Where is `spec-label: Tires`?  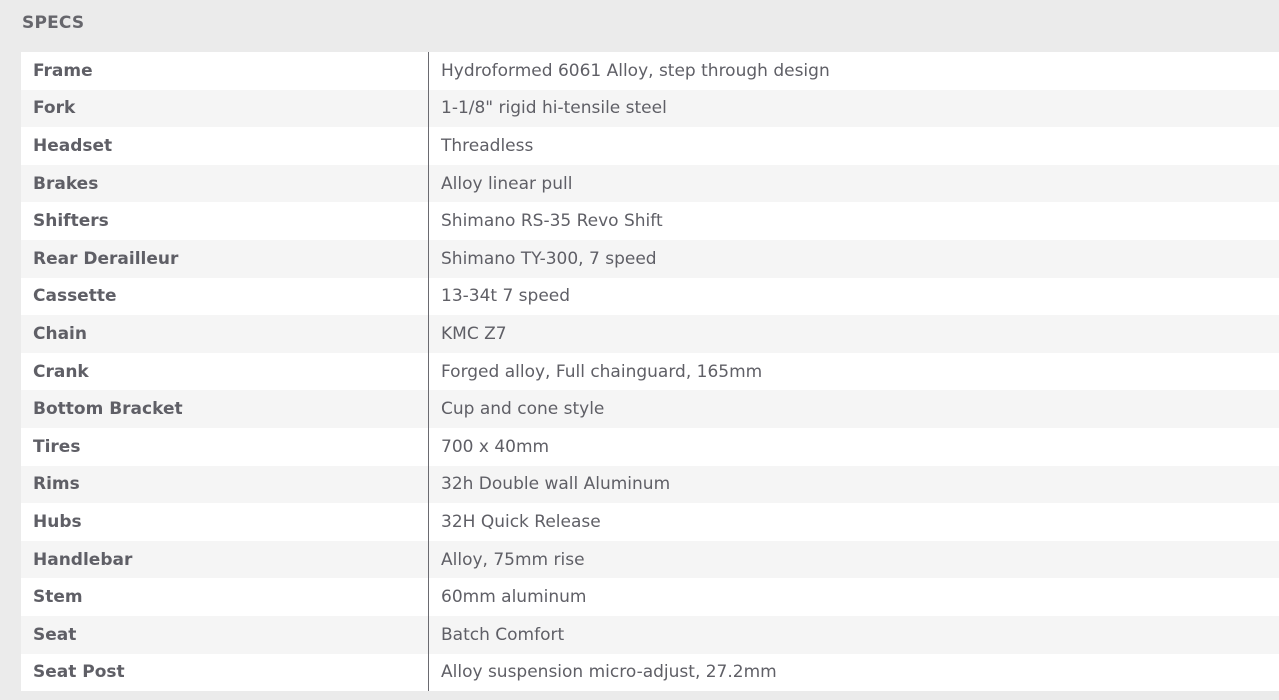 spec-label: Tires is located at coordinates (225, 446).